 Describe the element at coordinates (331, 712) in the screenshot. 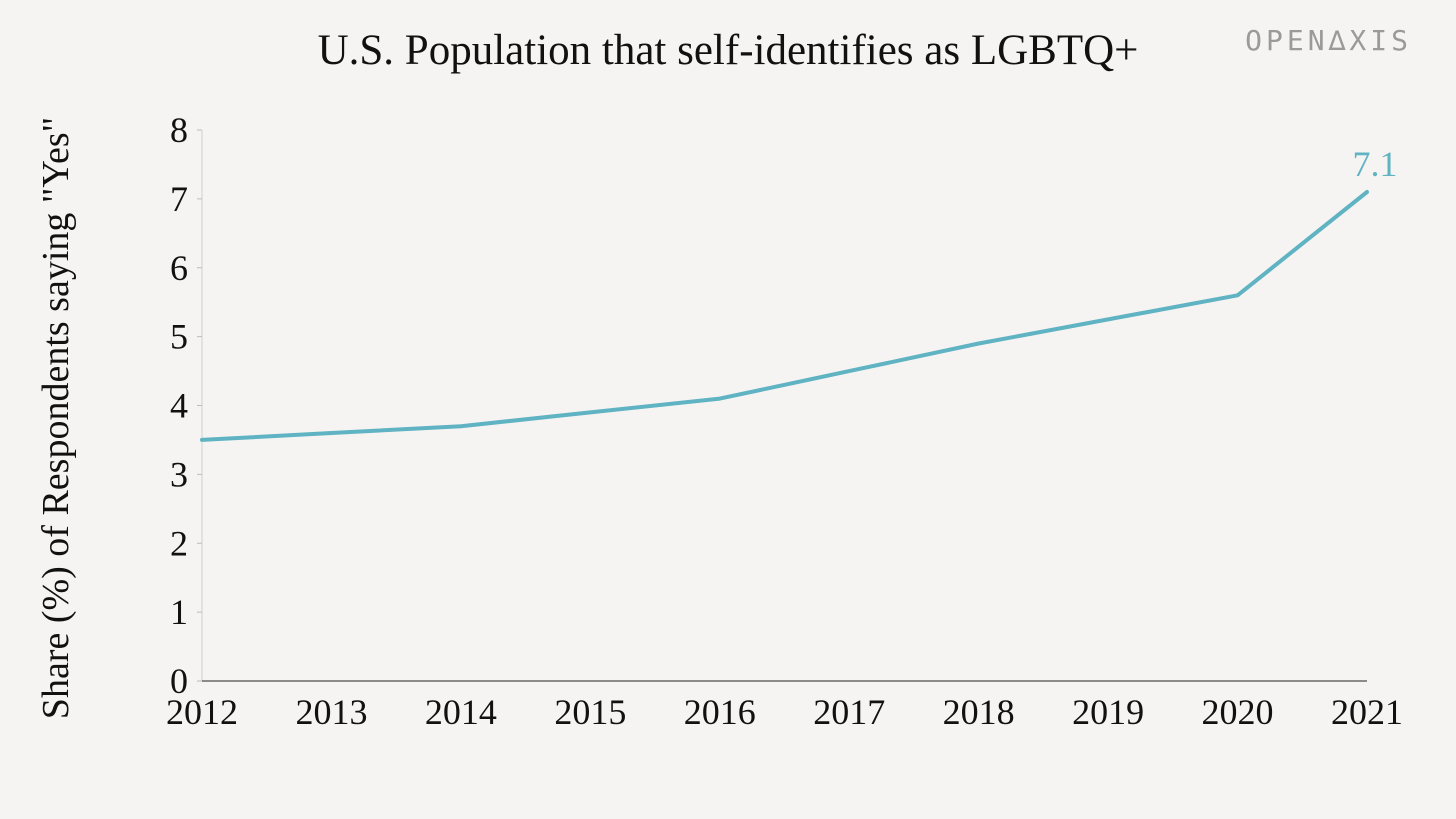

I see `x-tick-label: 2013` at that location.